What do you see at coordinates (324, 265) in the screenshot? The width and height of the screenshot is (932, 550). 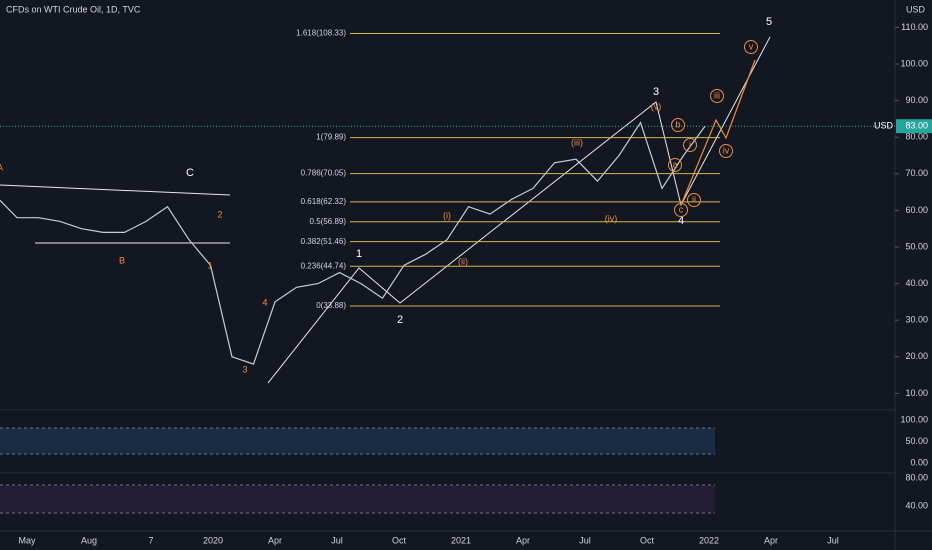 I see `fib-label: 0.236(44.74)` at bounding box center [324, 265].